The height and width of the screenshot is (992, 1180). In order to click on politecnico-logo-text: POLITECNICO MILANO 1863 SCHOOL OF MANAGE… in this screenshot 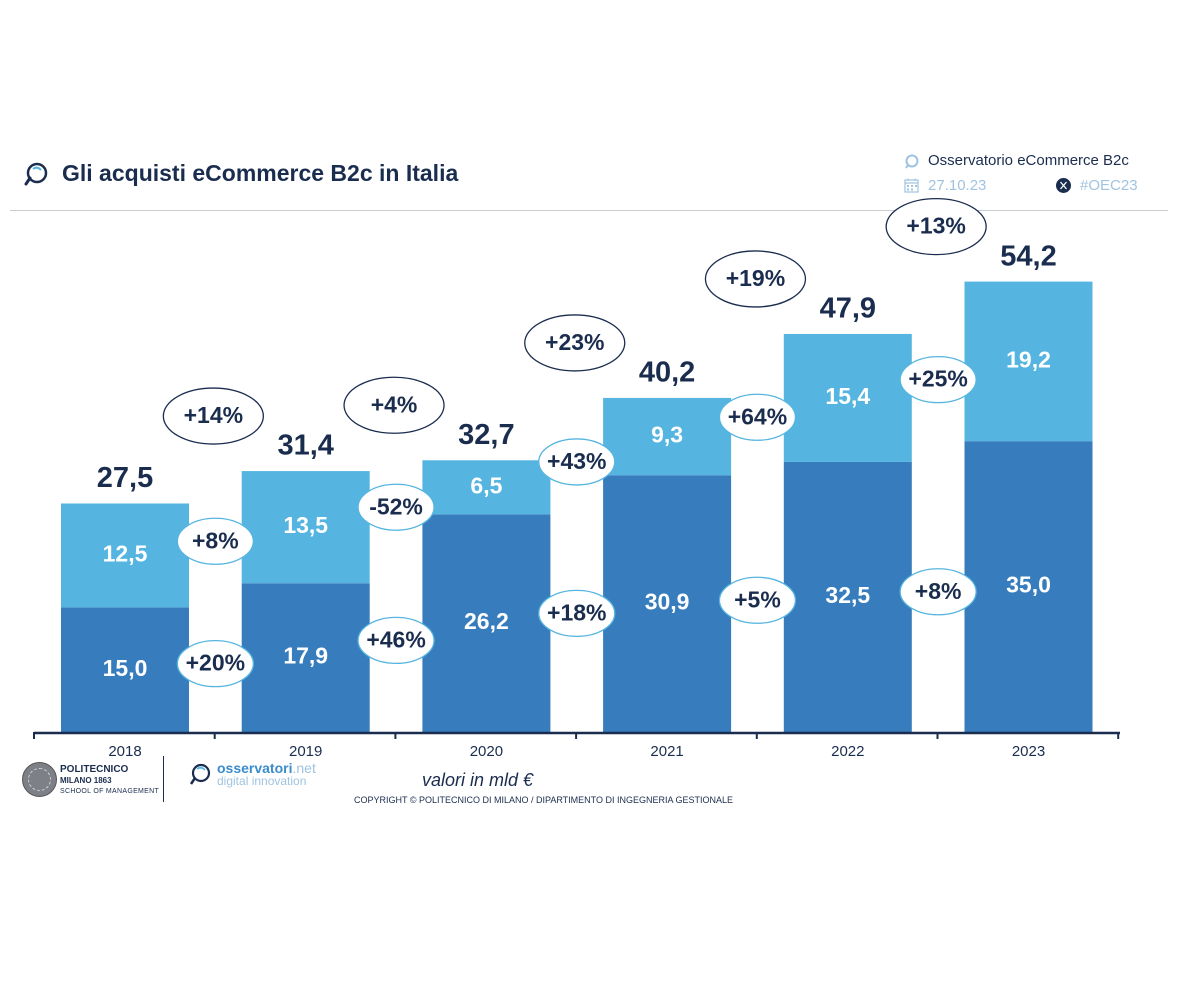, I will do `click(109, 780)`.